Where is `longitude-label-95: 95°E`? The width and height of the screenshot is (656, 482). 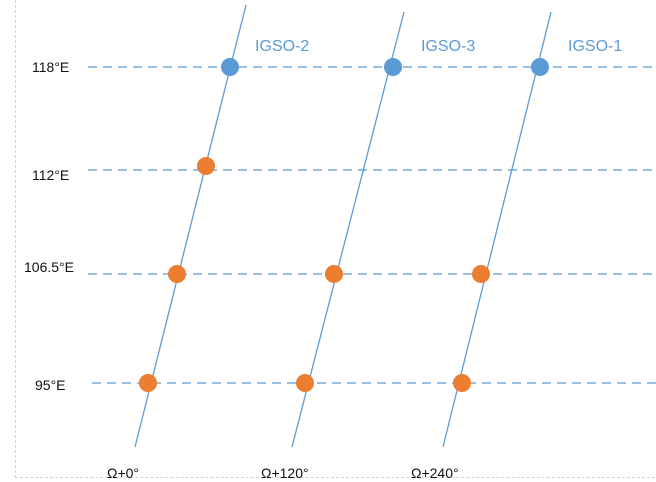 longitude-label-95: 95°E is located at coordinates (50, 385).